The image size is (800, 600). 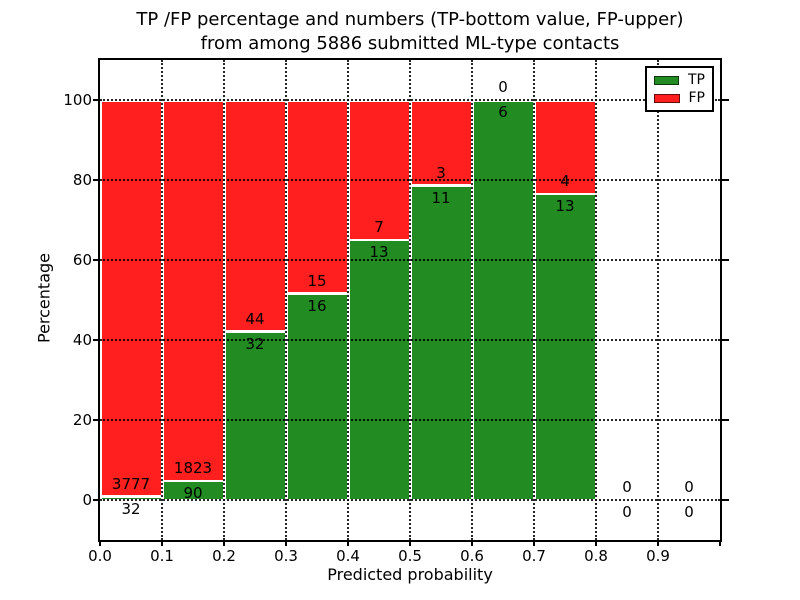 What do you see at coordinates (666, 80) in the screenshot?
I see `legend-swatch-tp` at bounding box center [666, 80].